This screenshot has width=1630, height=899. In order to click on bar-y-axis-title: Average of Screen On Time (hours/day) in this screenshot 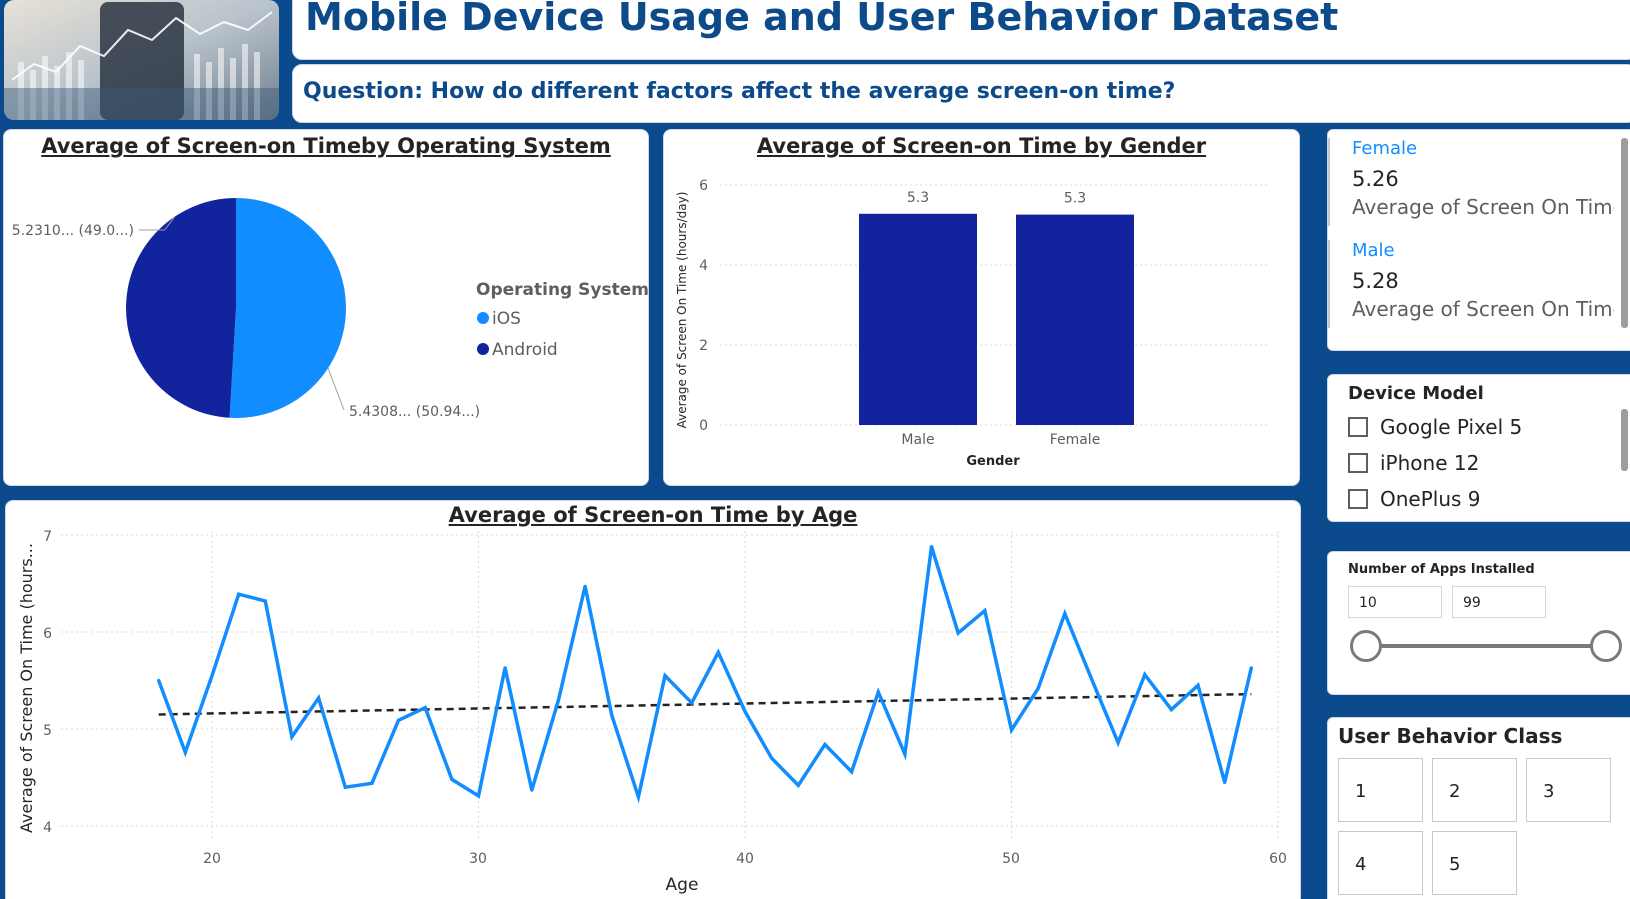, I will do `click(682, 310)`.